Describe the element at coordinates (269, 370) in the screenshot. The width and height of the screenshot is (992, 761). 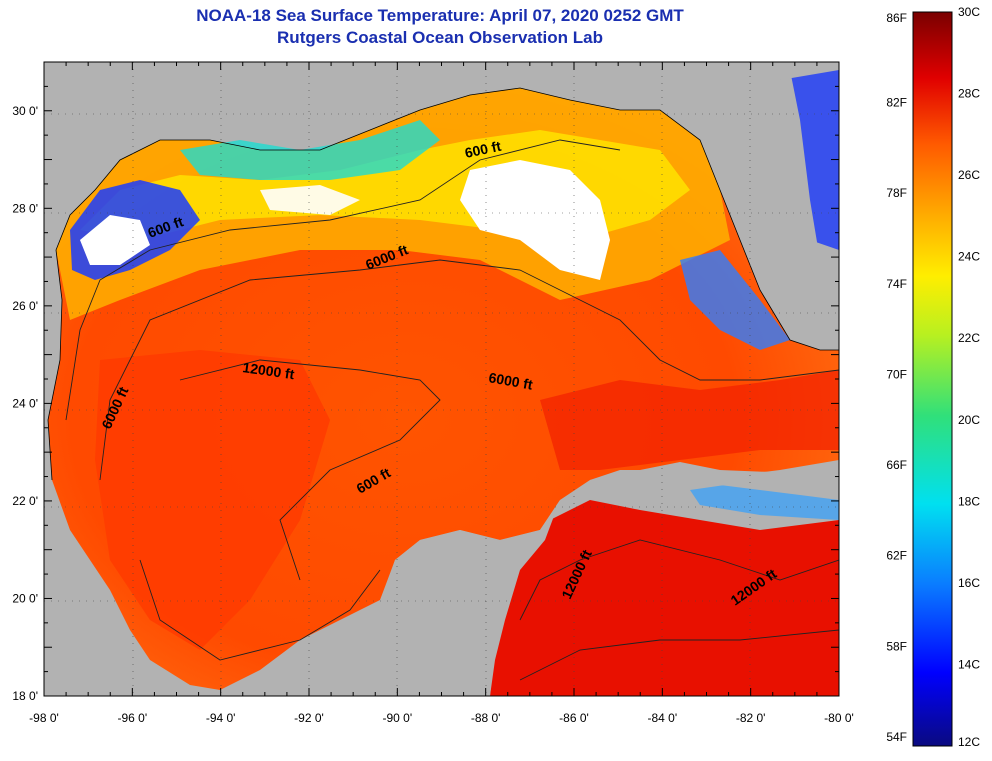
I see `contour-label: 12000 ft` at that location.